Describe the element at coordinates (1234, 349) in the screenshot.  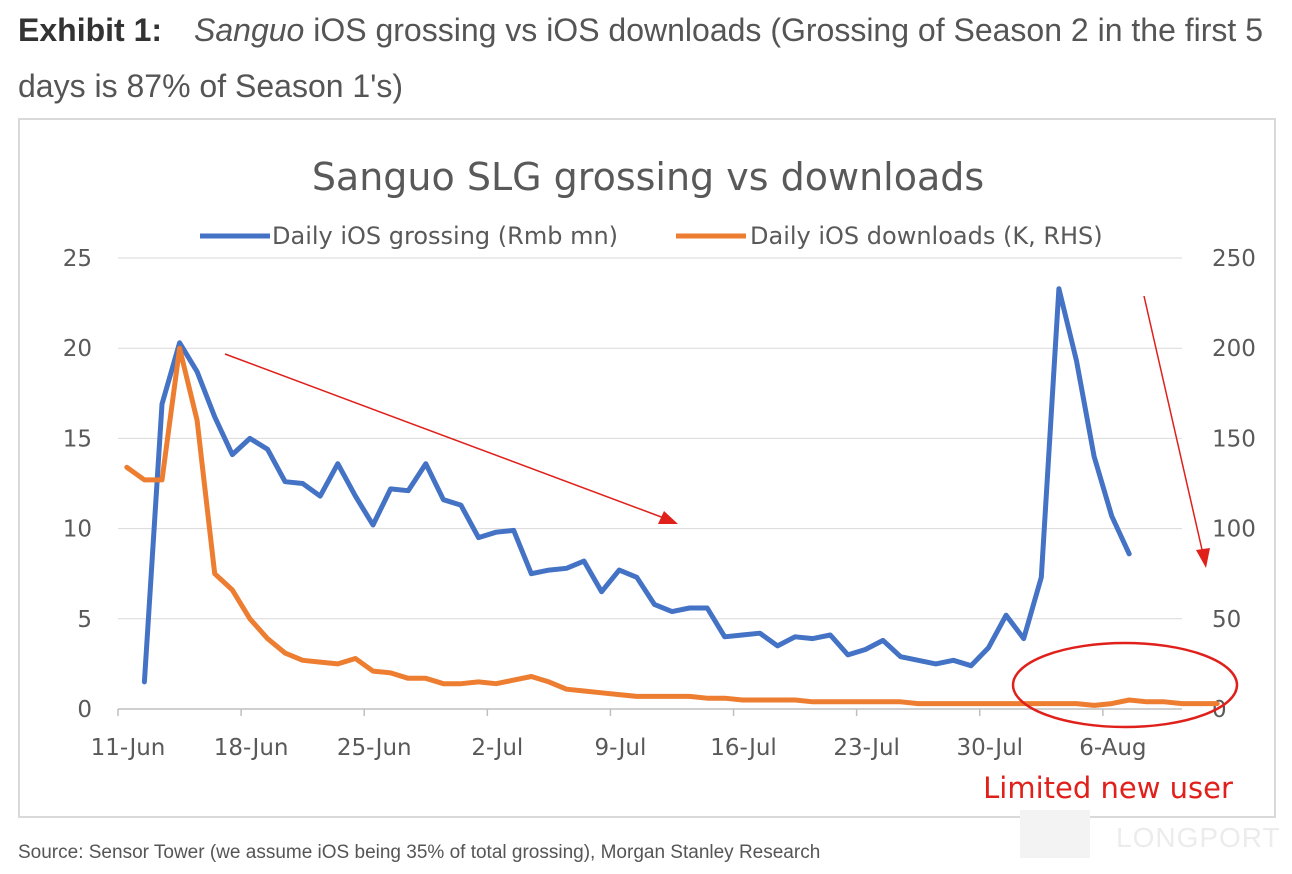
I see `y-right-tick-label: 200` at that location.